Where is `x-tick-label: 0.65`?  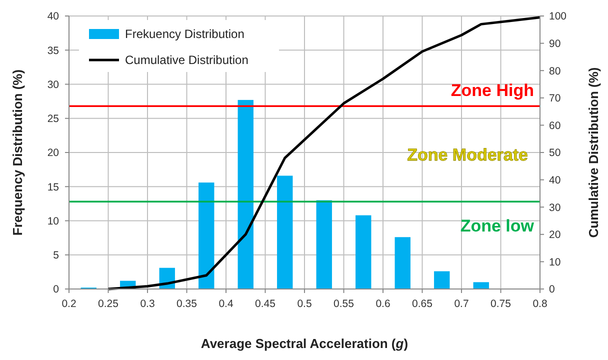 x-tick-label: 0.65 is located at coordinates (422, 304).